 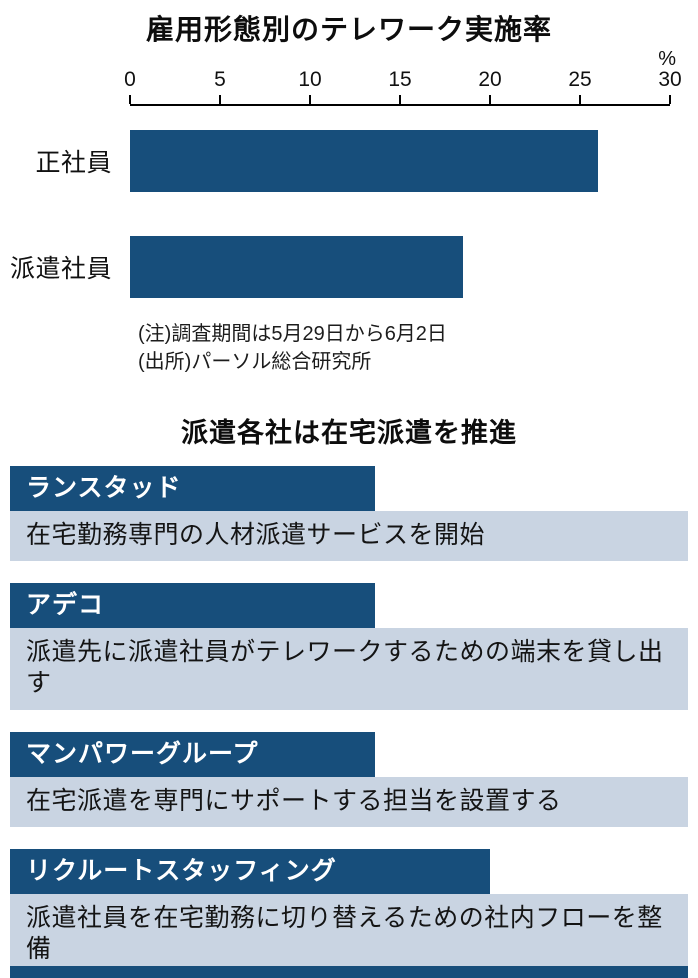 I want to click on category-label: 正社員, so click(x=73, y=163).